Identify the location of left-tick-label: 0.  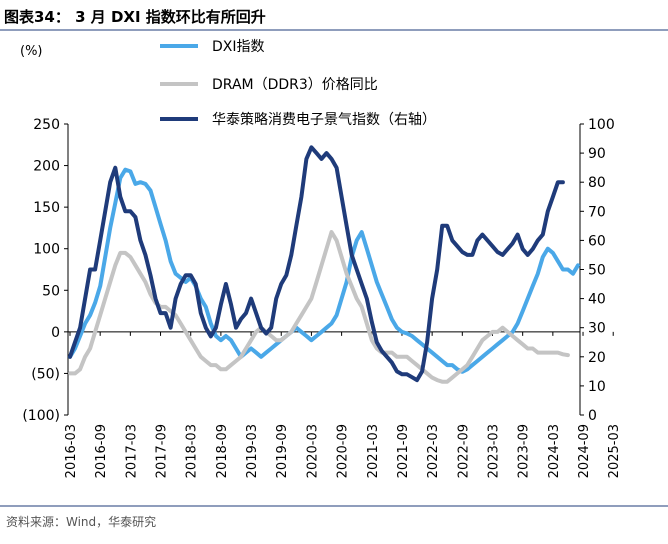
(55, 333).